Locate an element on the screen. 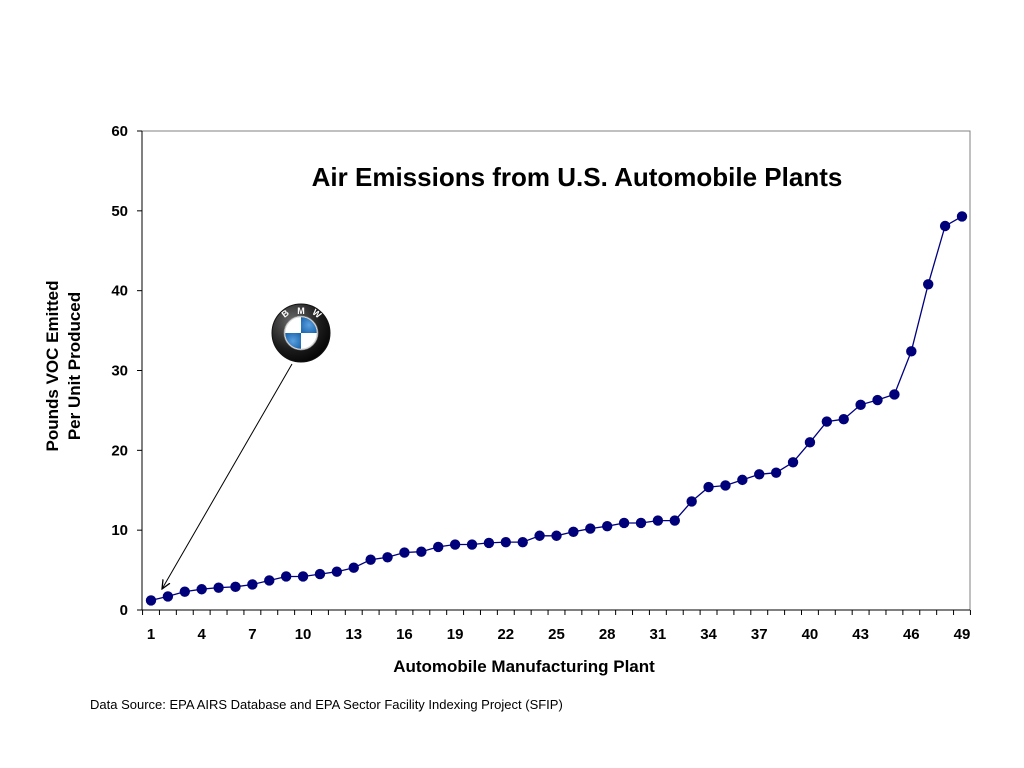  x-axis-title: Automobile Manufacturing Plant is located at coordinates (524, 666).